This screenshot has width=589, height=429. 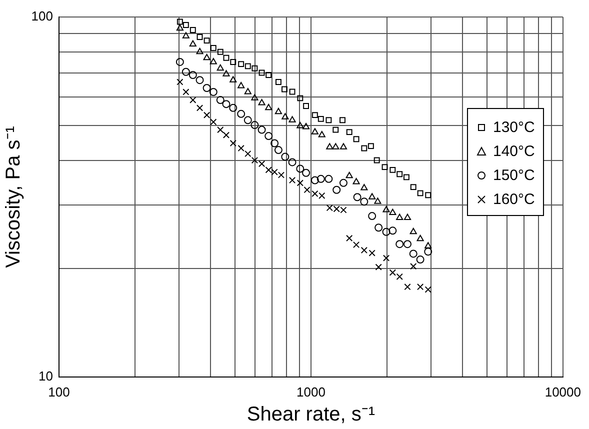 I want to click on x-tick-label: 100, so click(x=59, y=392).